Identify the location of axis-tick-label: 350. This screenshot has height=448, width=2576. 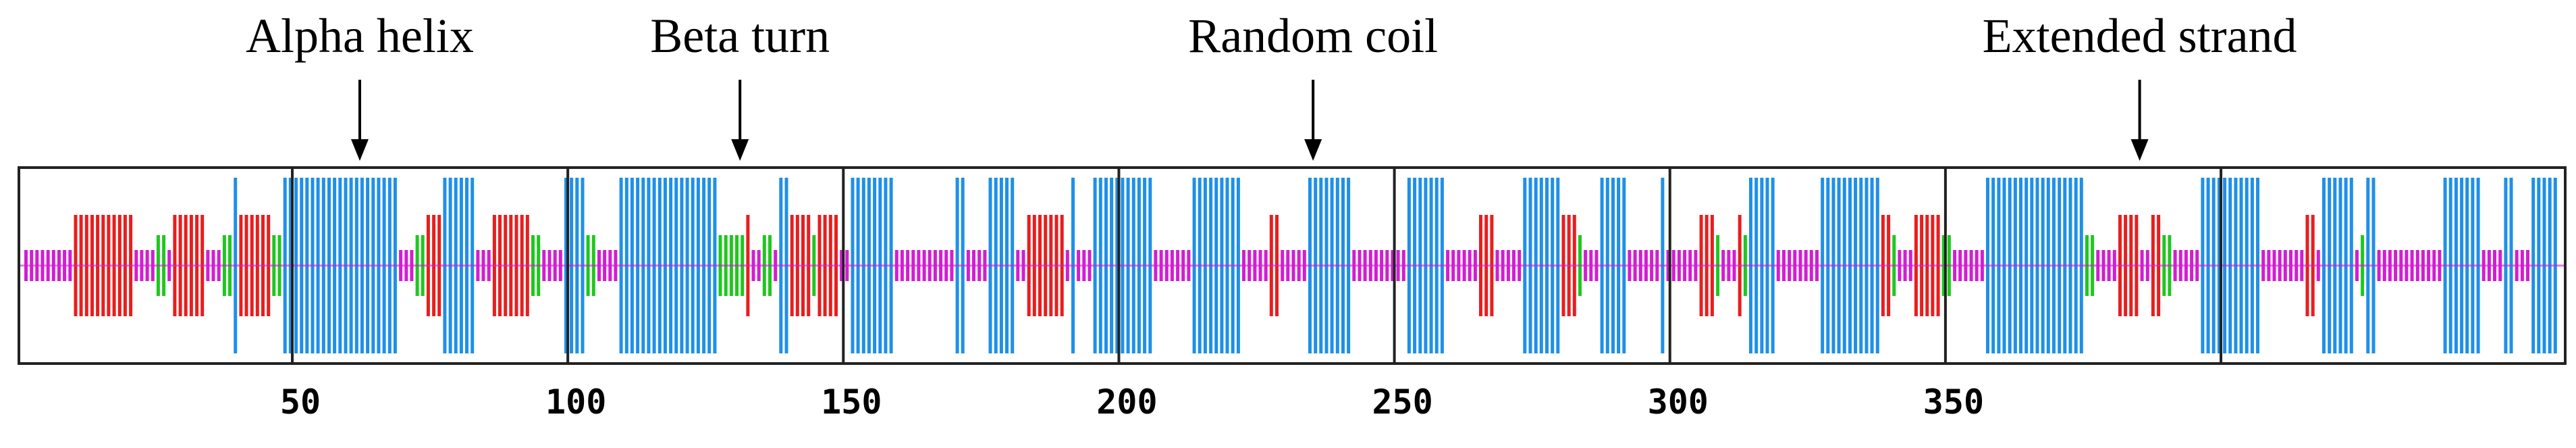
(1954, 402).